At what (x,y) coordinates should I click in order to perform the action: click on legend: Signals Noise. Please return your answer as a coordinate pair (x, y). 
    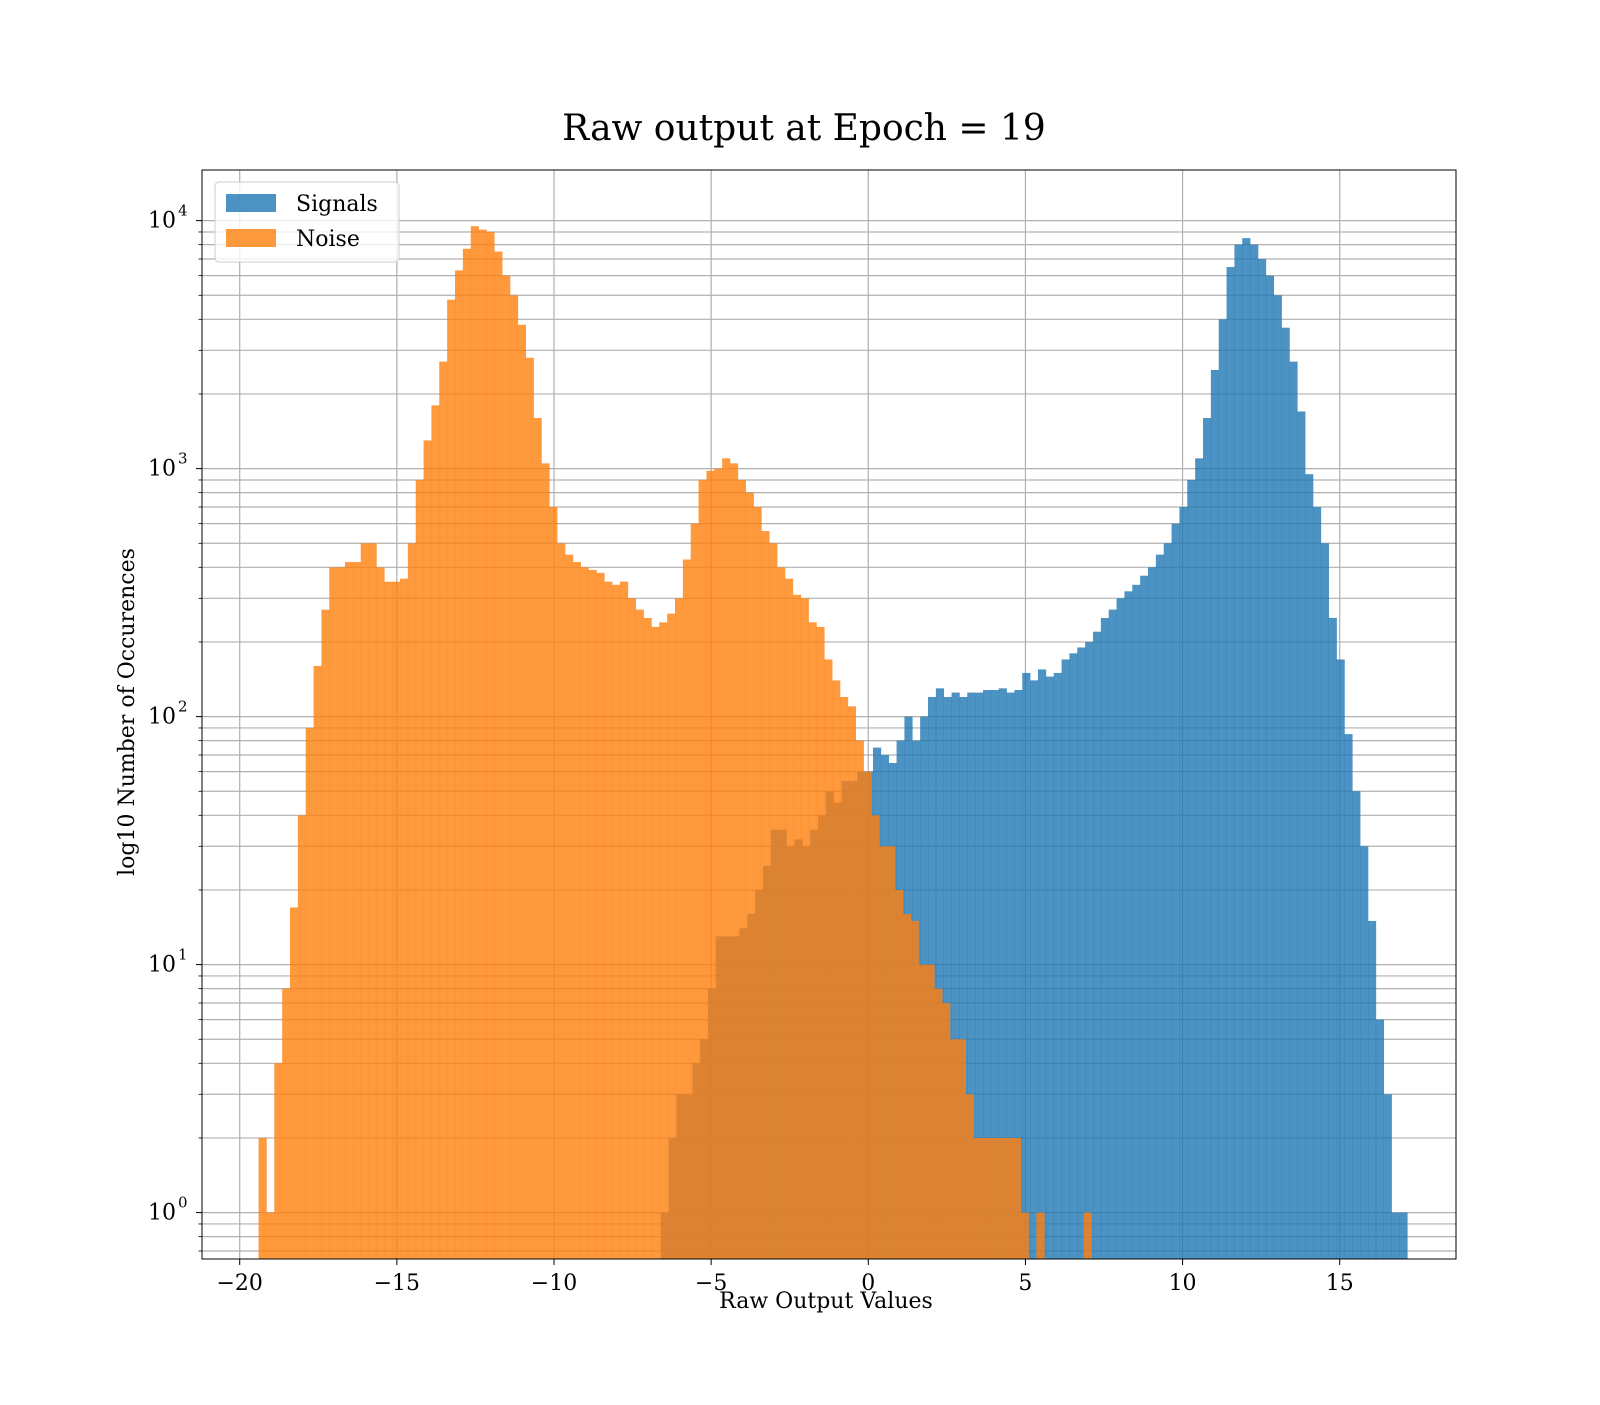
    Looking at the image, I should click on (307, 222).